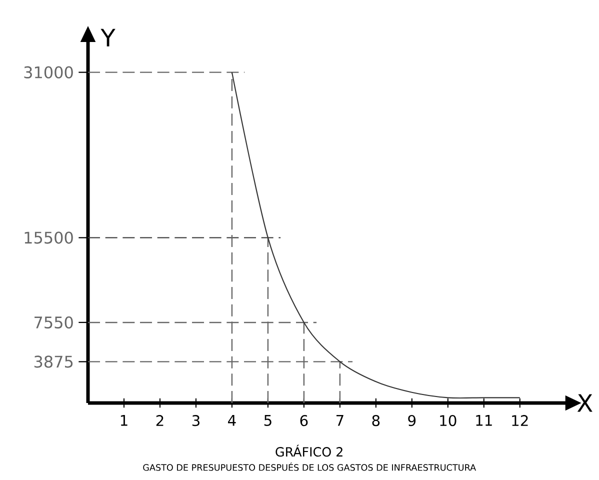 This screenshot has height=480, width=599. What do you see at coordinates (196, 420) in the screenshot?
I see `x-tick-label: 3` at bounding box center [196, 420].